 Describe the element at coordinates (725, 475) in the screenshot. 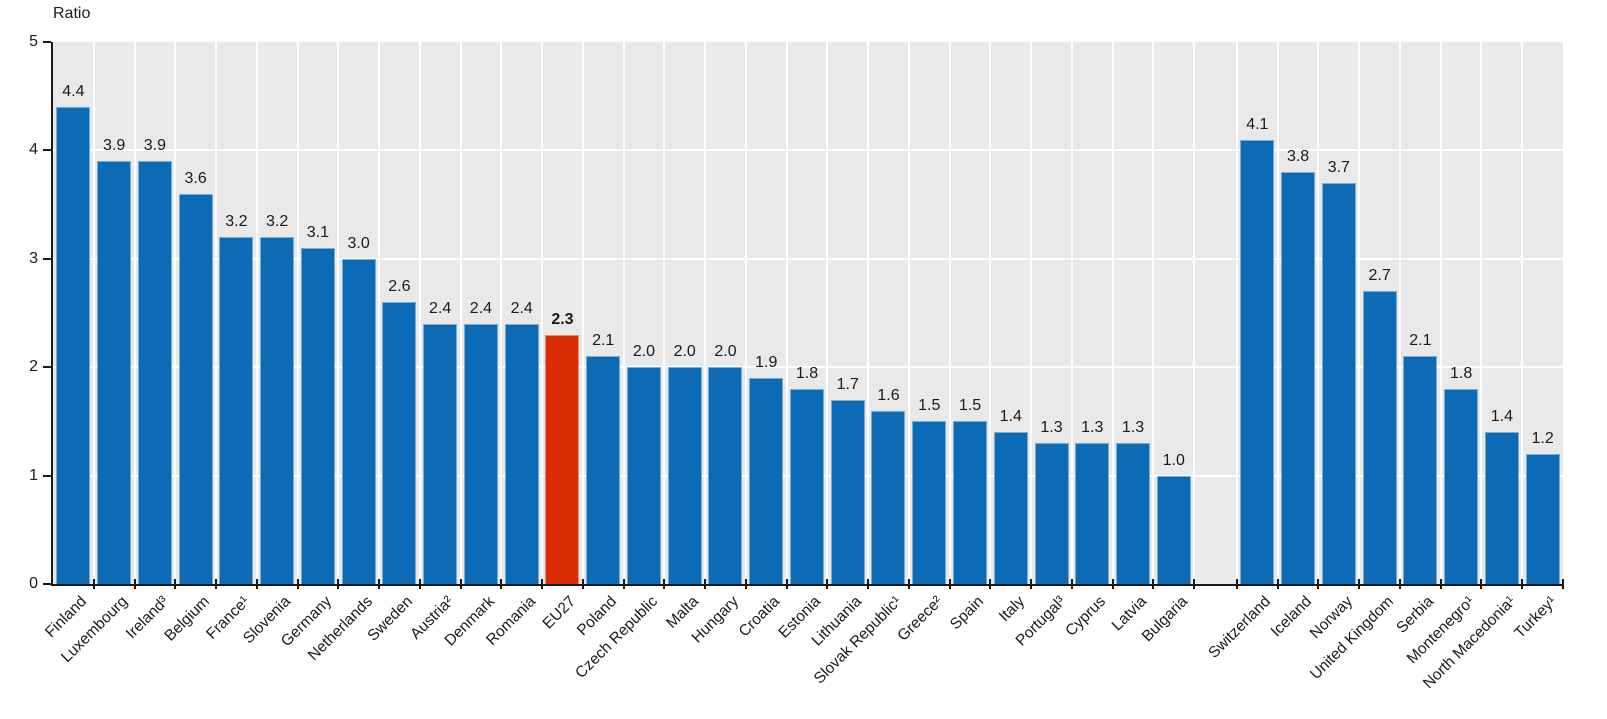

I see `bar-hungary` at that location.